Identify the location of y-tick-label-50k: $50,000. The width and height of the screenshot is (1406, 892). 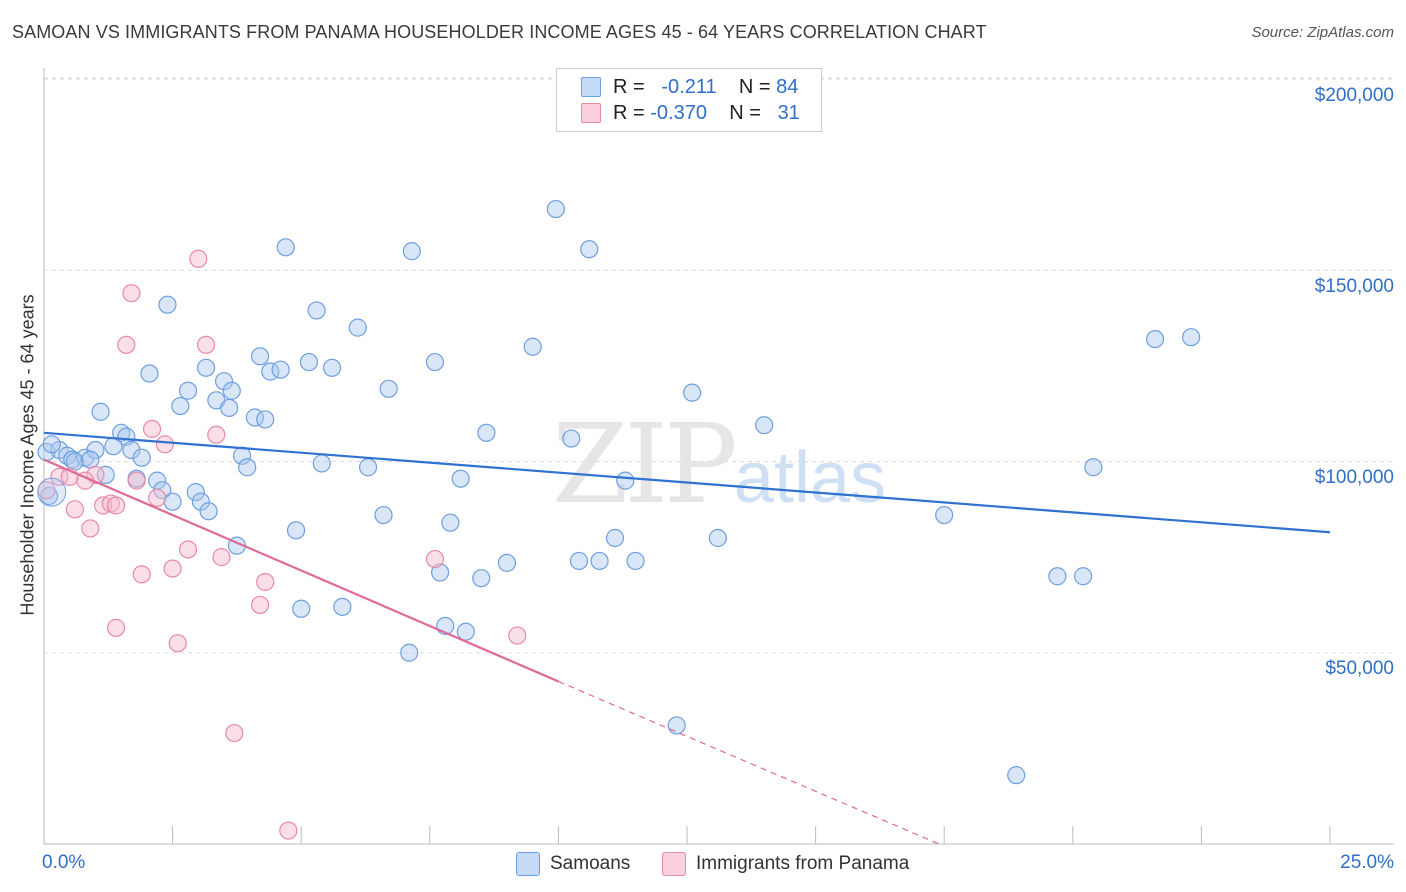
(1359, 668).